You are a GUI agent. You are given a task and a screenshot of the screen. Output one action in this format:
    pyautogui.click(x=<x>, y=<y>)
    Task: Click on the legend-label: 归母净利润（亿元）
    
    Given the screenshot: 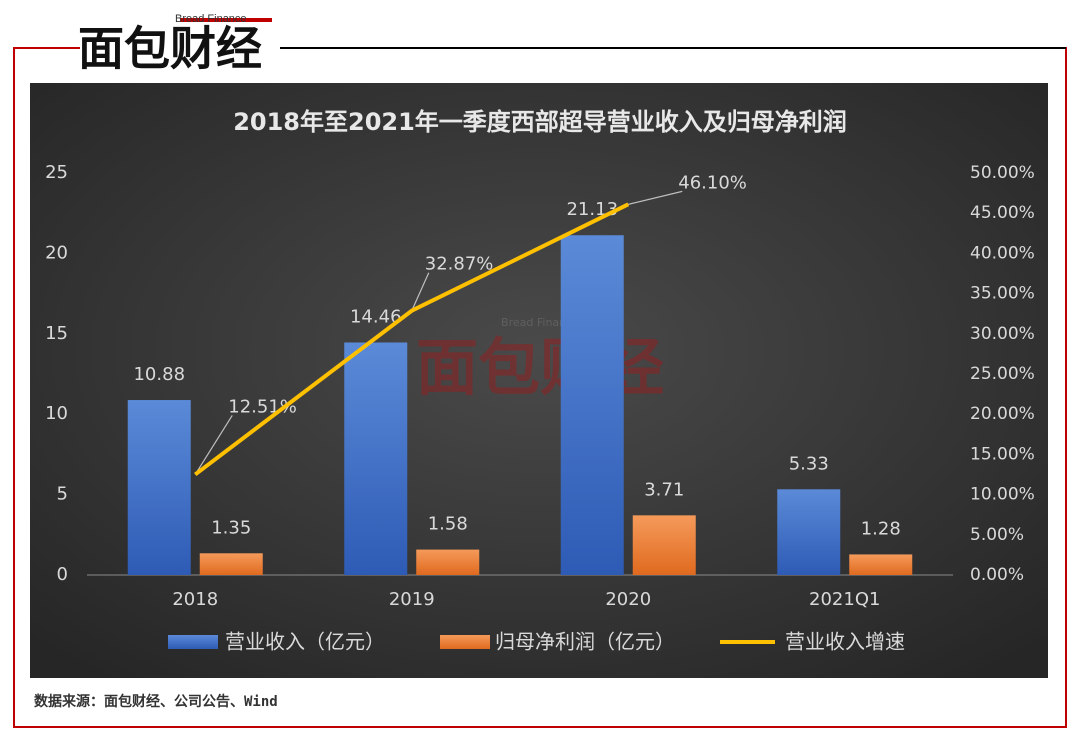 What is the action you would take?
    pyautogui.click(x=585, y=642)
    